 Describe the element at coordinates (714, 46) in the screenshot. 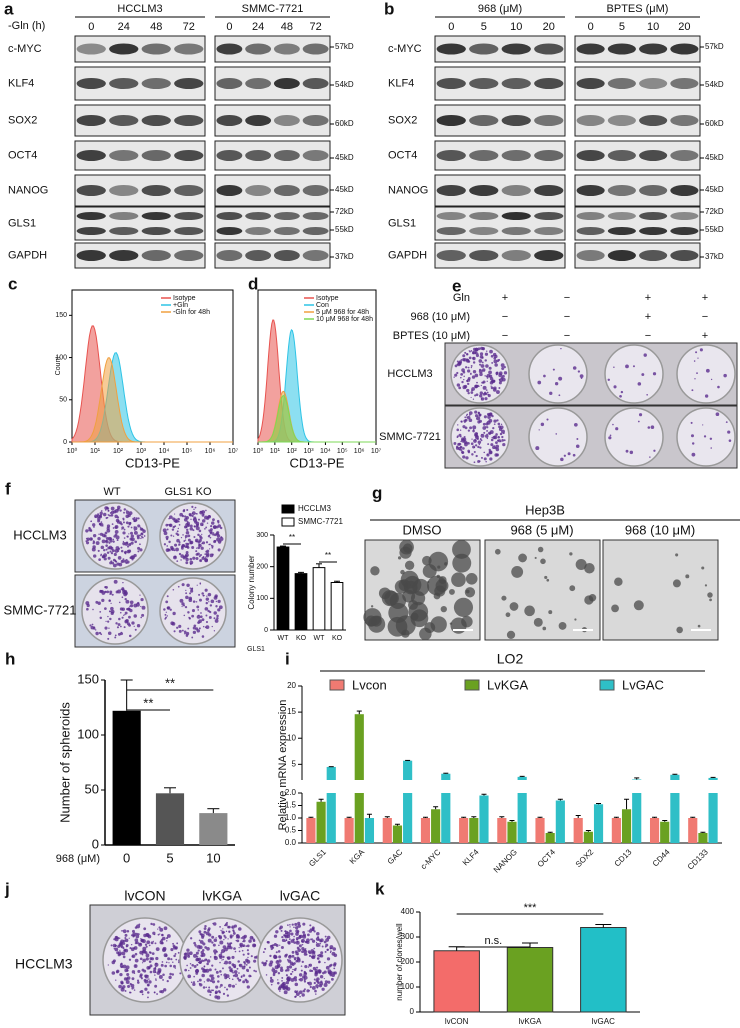

I see `marker-label: 57kD` at that location.